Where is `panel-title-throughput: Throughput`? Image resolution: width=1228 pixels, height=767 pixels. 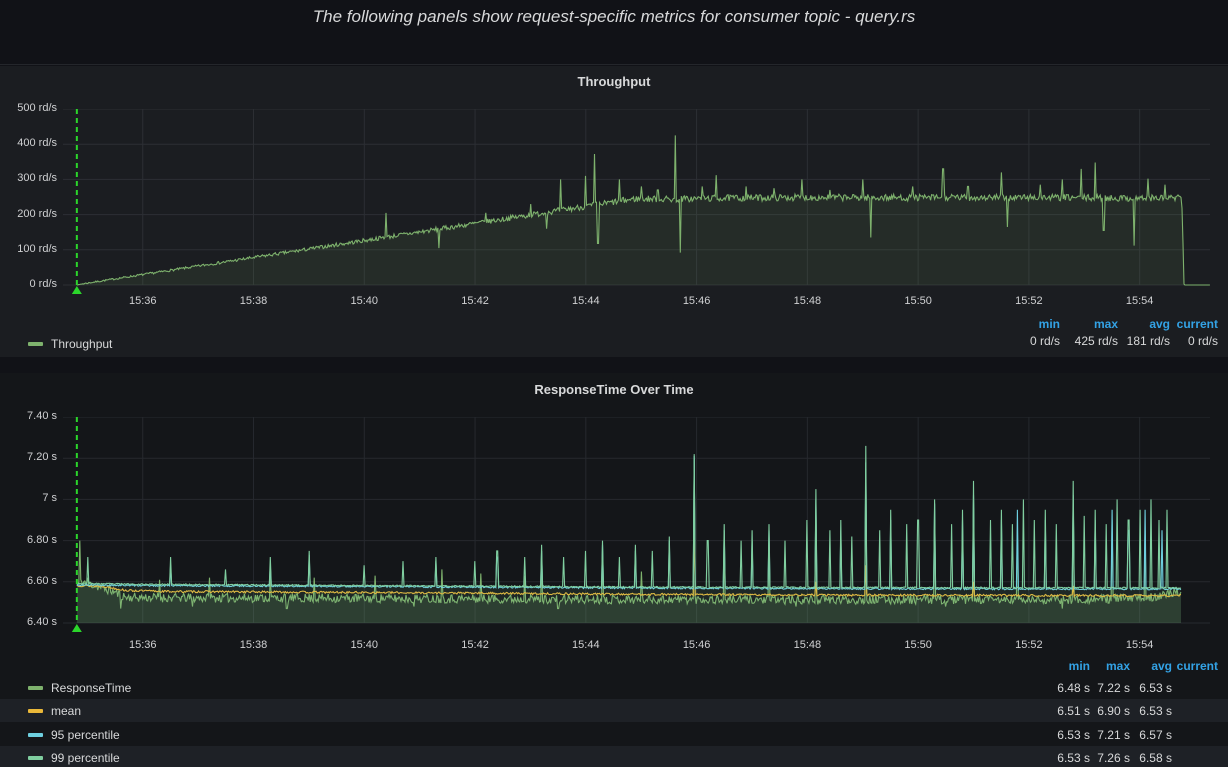
panel-title-throughput: Throughput is located at coordinates (614, 81).